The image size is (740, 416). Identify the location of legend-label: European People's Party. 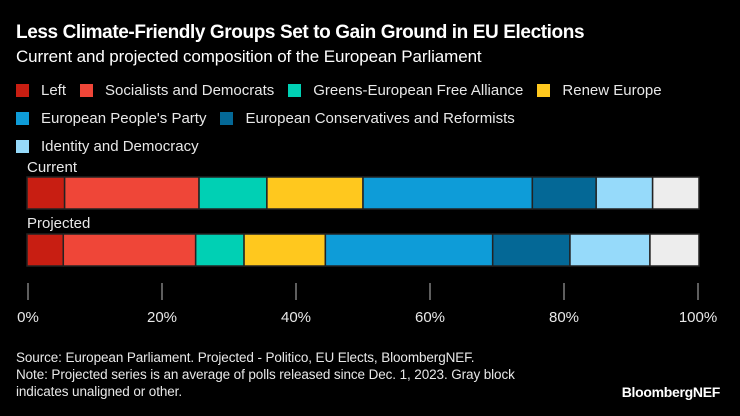
(124, 118).